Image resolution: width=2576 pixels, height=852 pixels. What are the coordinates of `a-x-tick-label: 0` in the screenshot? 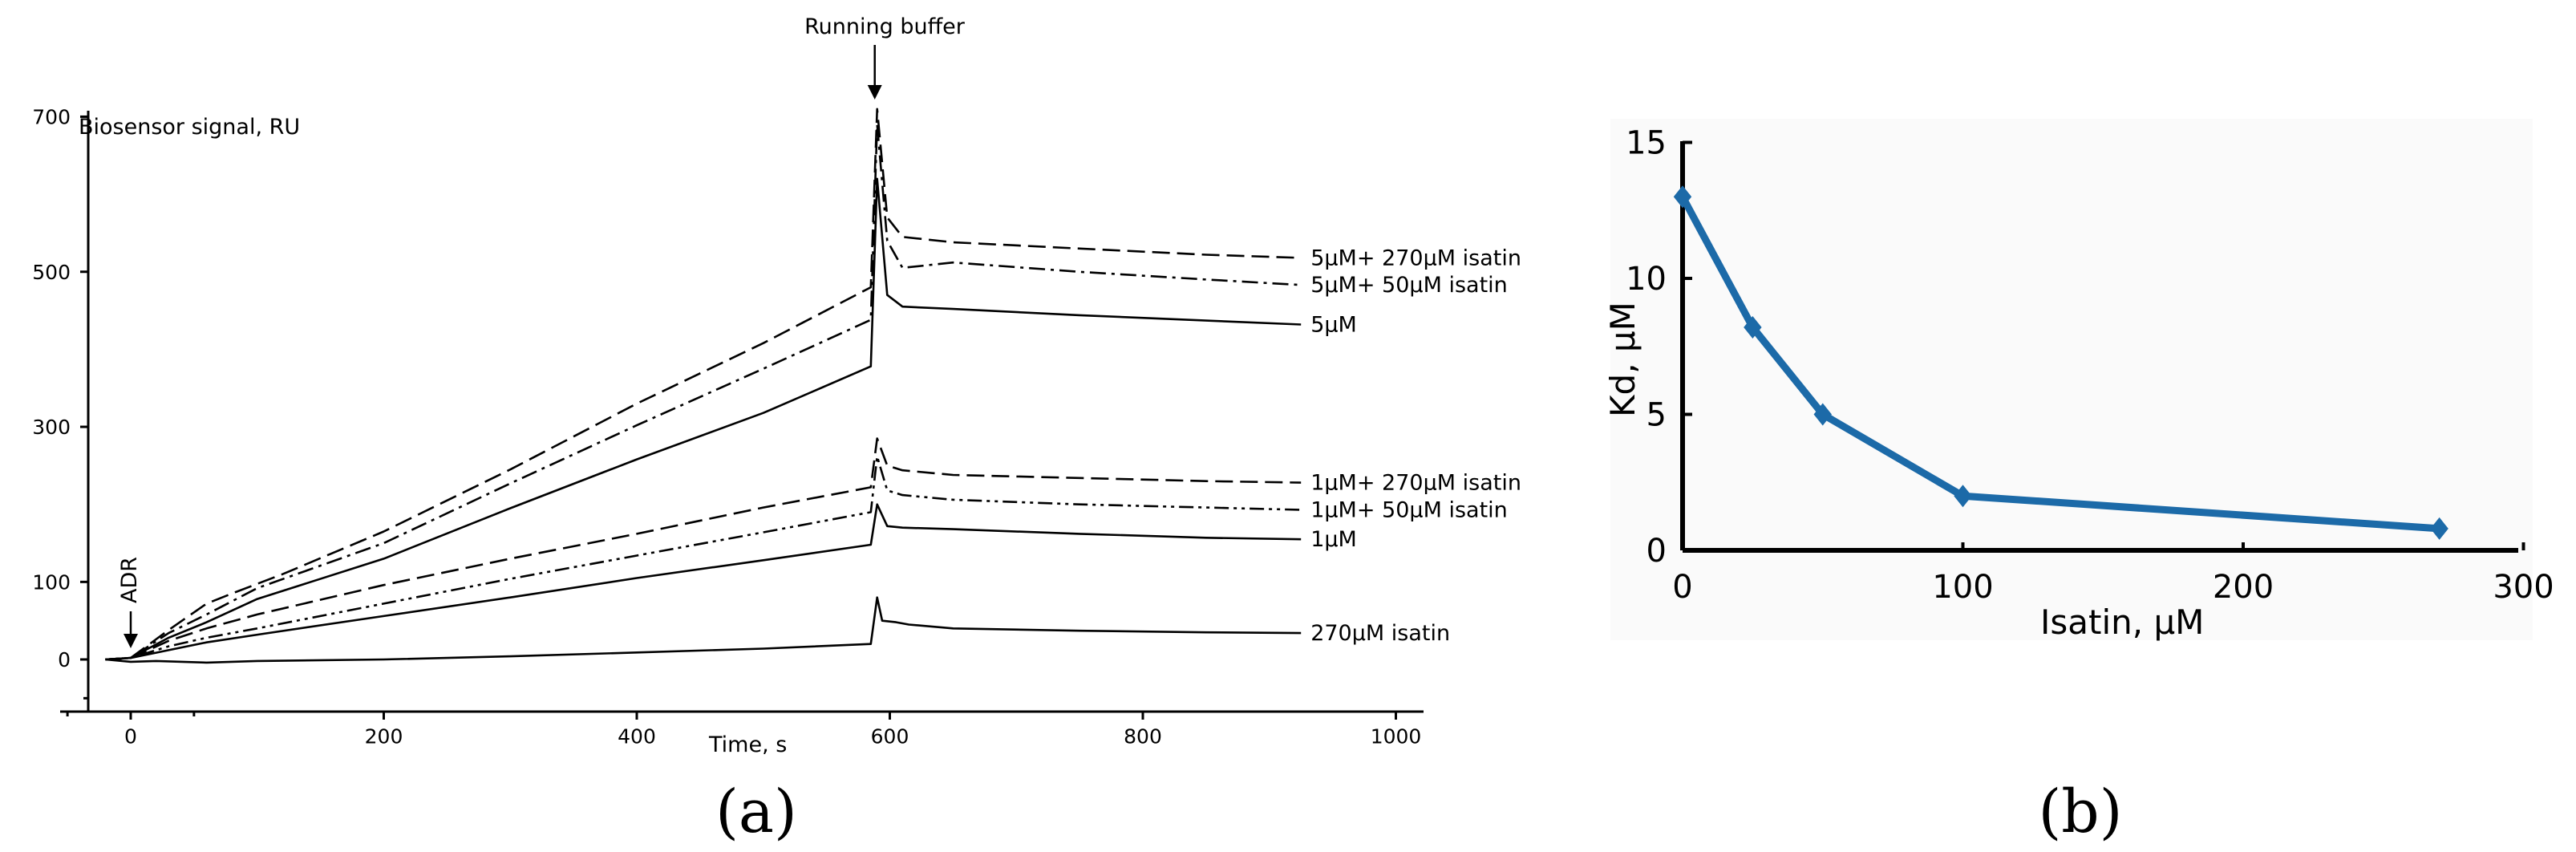 It's located at (130, 736).